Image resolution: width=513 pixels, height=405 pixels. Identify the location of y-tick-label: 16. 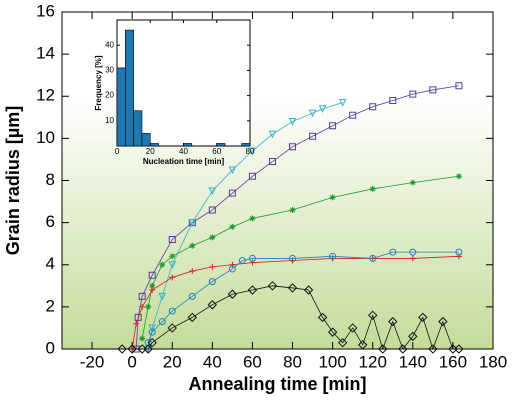
(45, 10).